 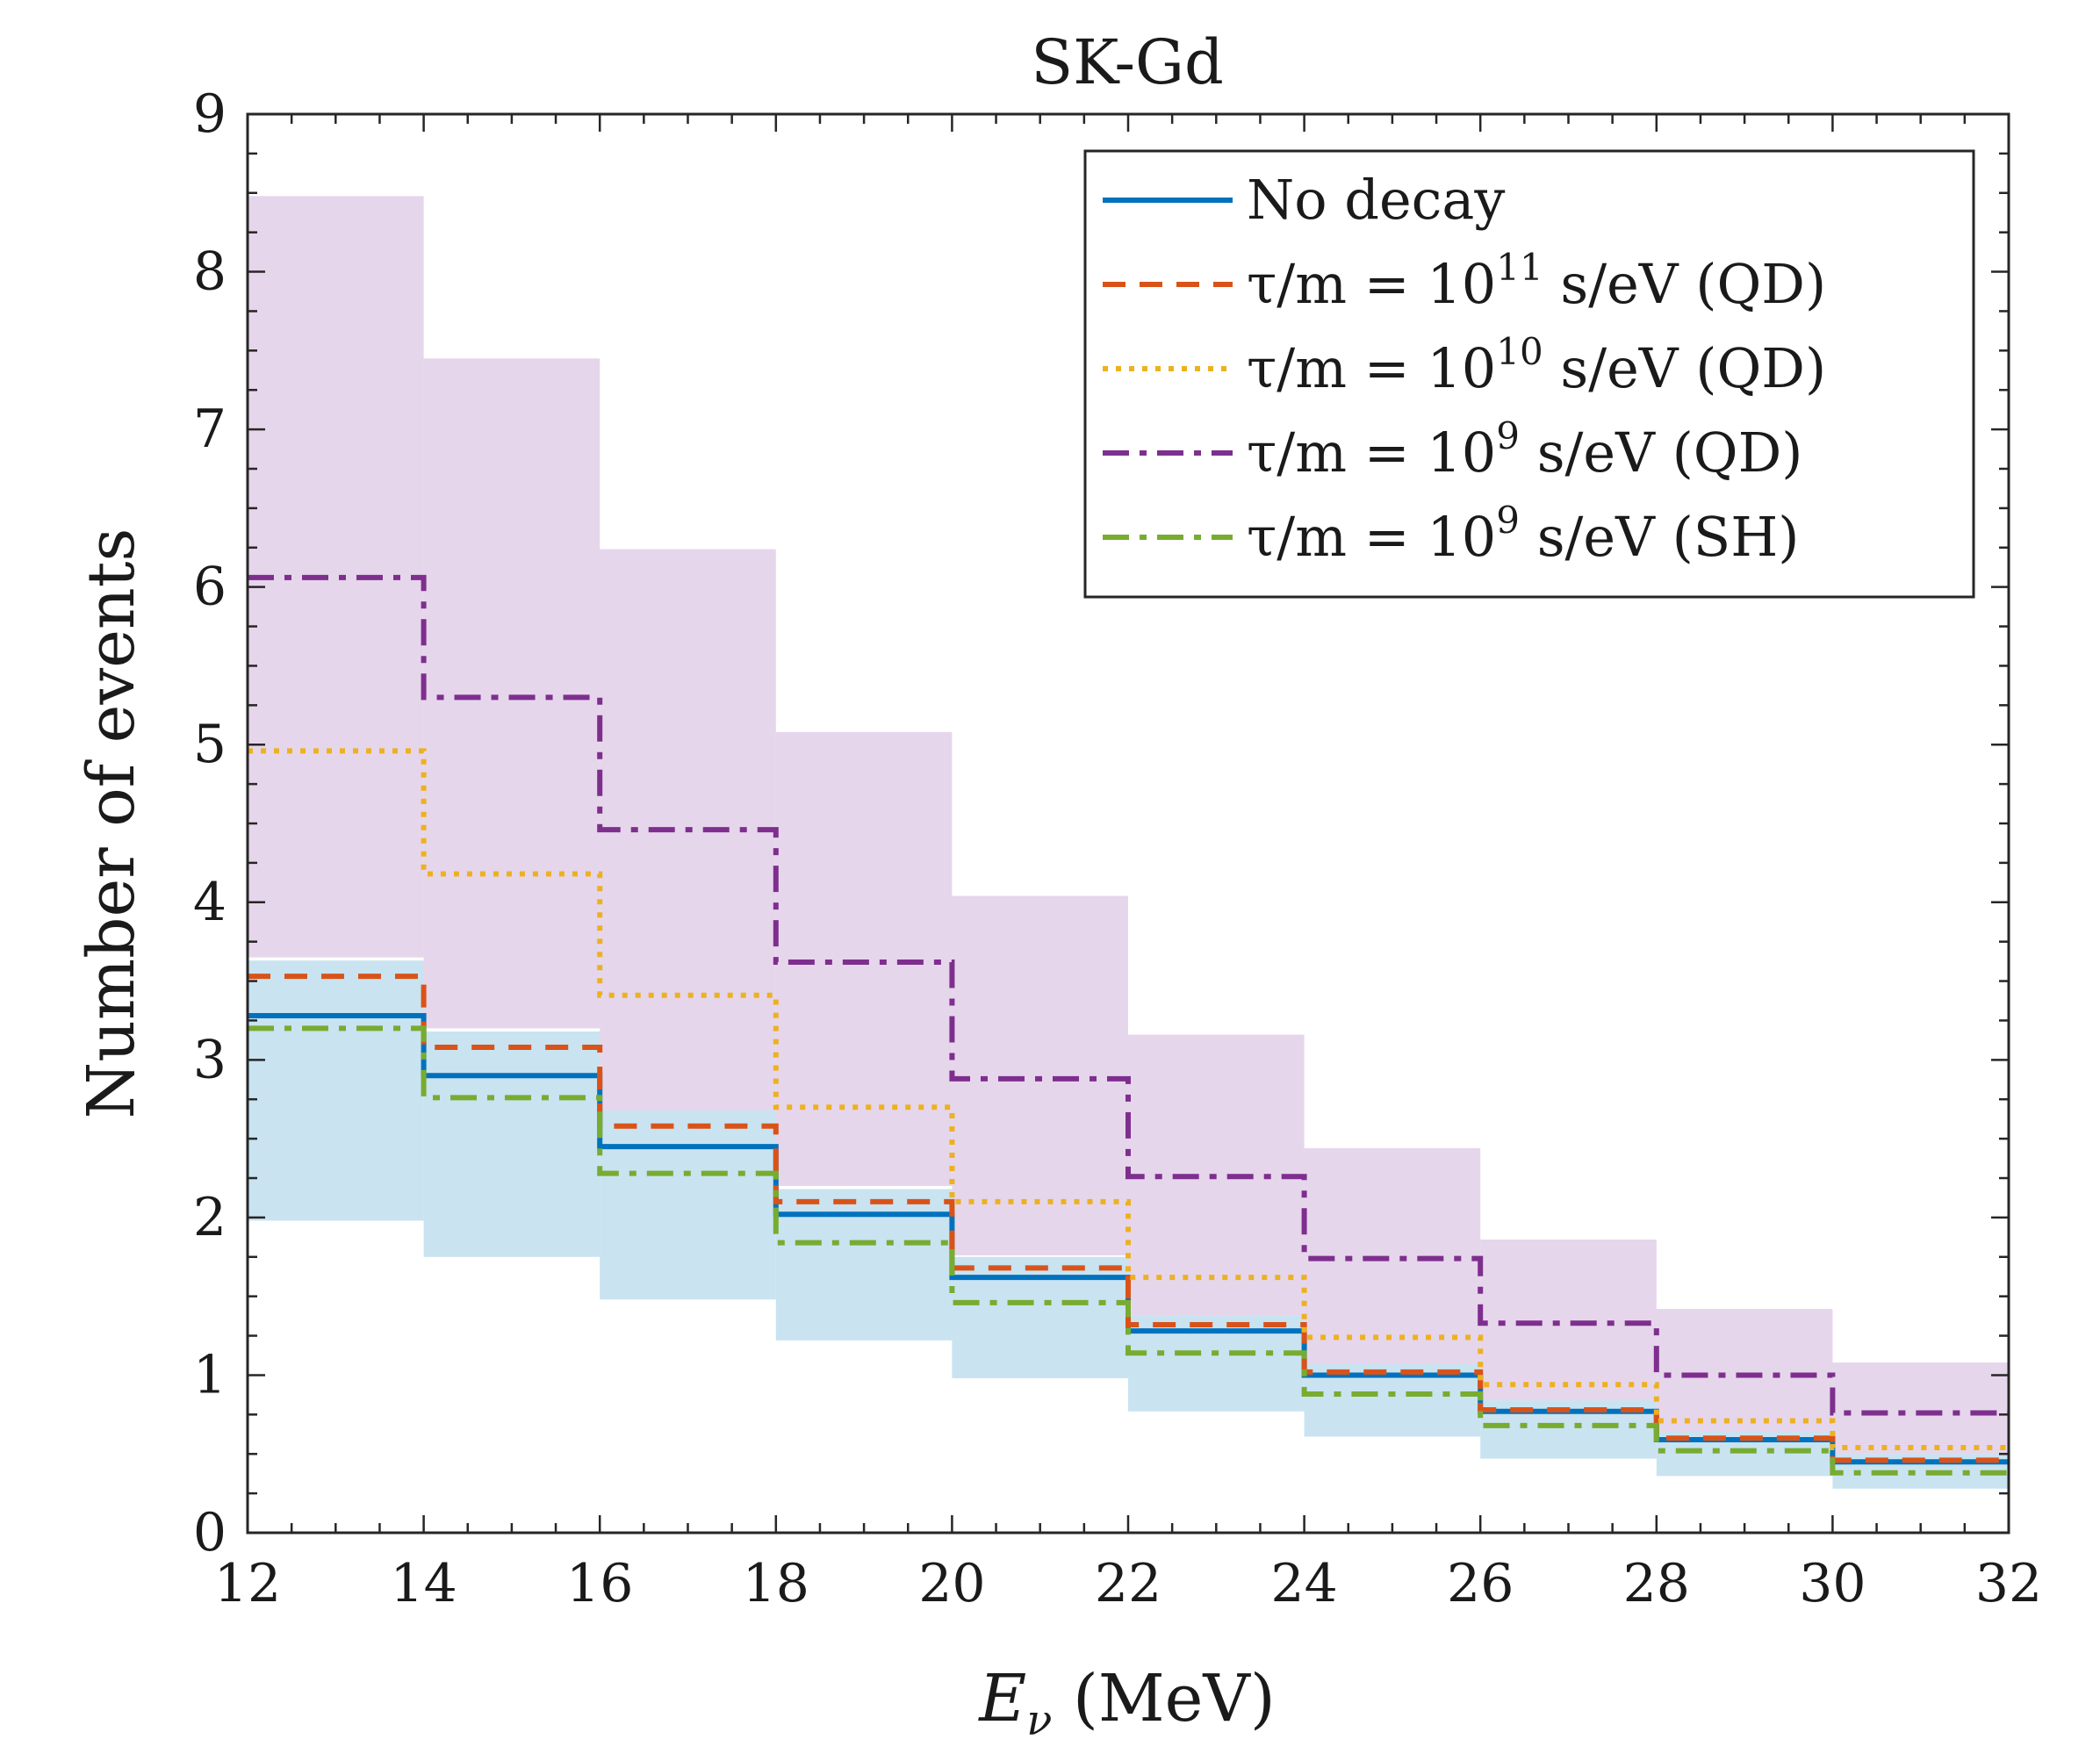 I want to click on y-axis-label: Number of events, so click(x=111, y=823).